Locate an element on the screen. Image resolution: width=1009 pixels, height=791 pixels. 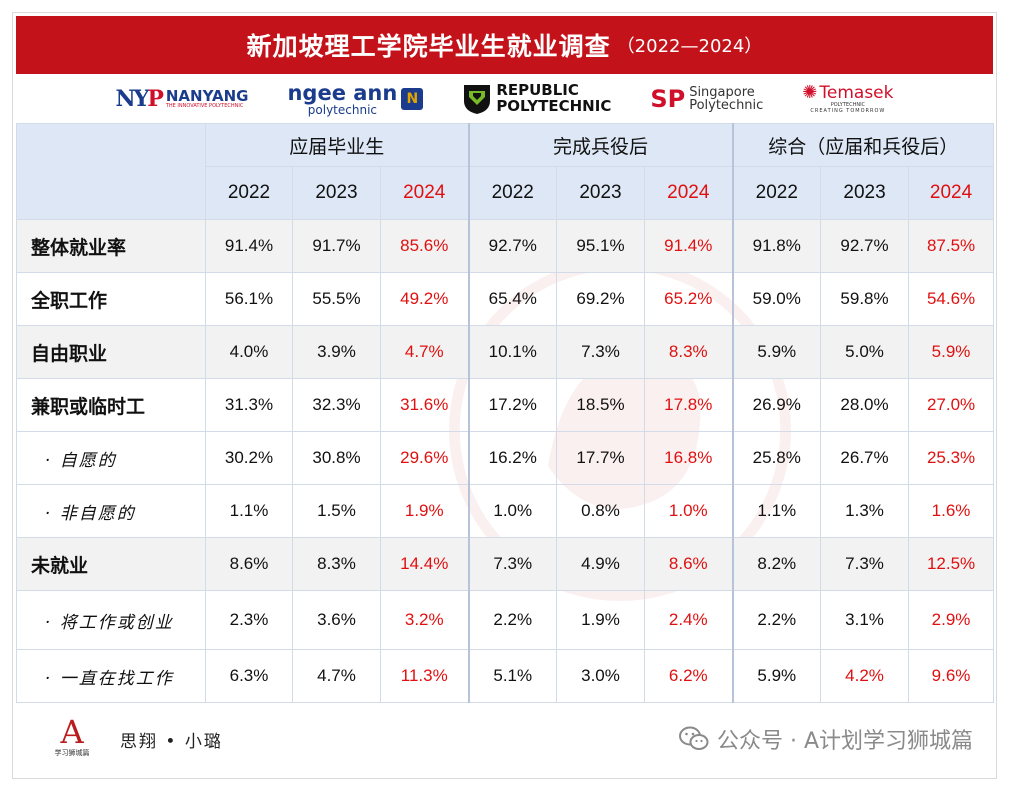
table-cell: 26.7% is located at coordinates (865, 458).